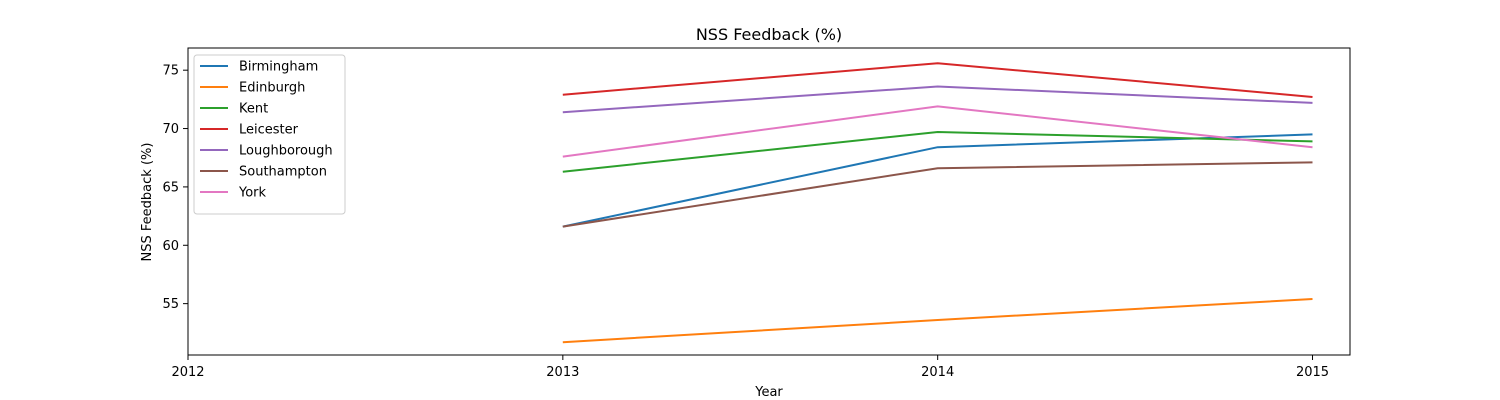 The height and width of the screenshot is (400, 1500). What do you see at coordinates (937, 152) in the screenshot?
I see `series-line-kent` at bounding box center [937, 152].